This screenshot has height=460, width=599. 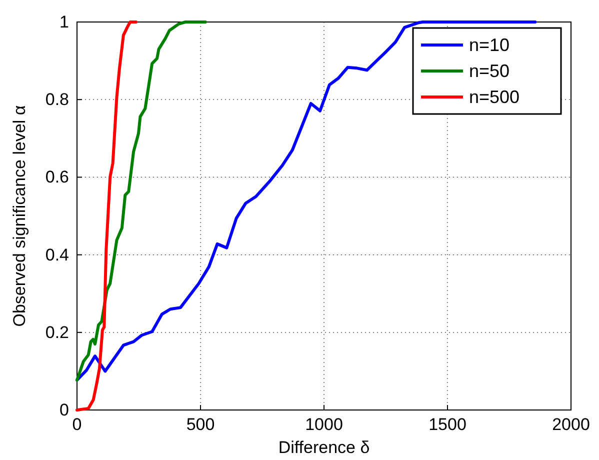 I want to click on x-tick-label: 0, so click(x=77, y=424).